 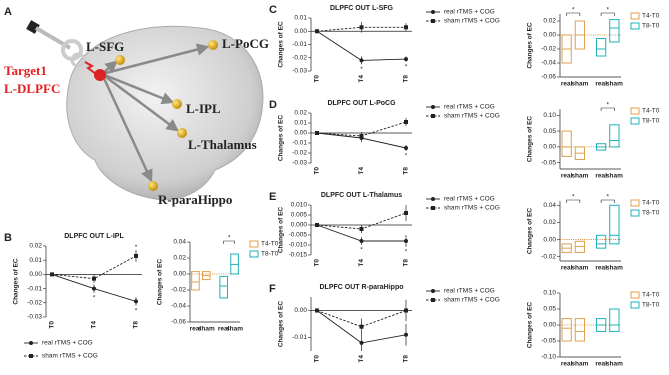 I want to click on y-axis-label: Changes of EC, so click(x=281, y=324).